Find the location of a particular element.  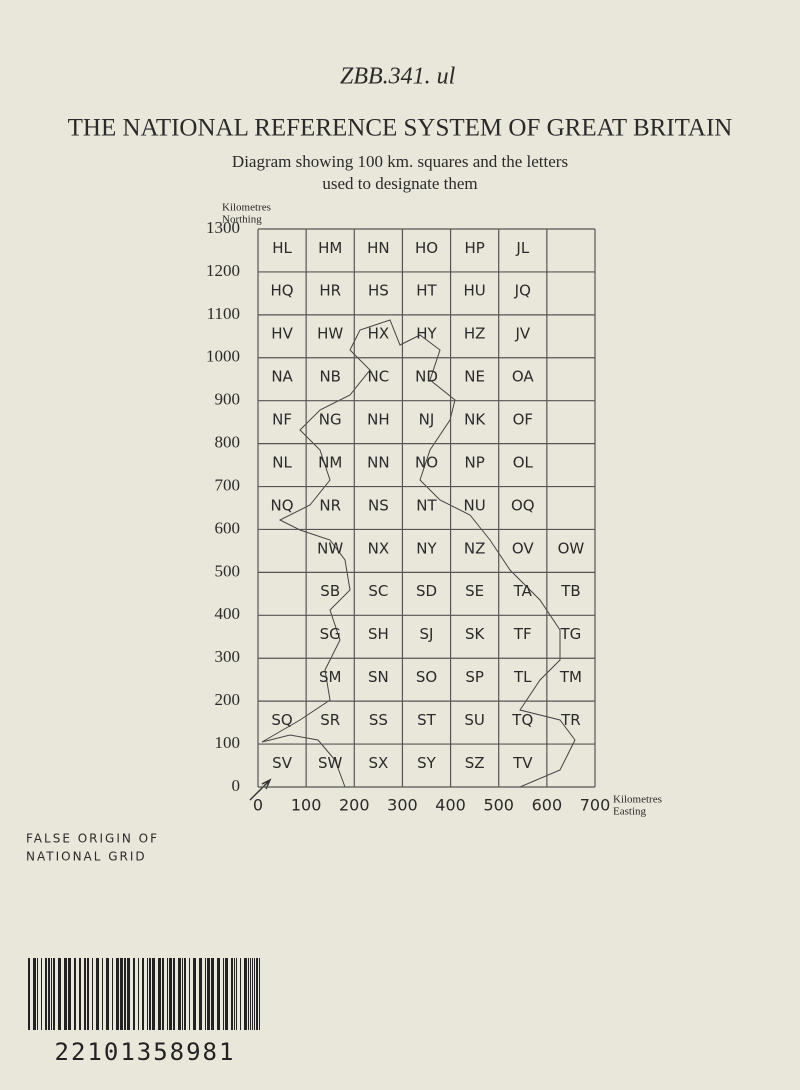

square-letters: HT is located at coordinates (426, 291).